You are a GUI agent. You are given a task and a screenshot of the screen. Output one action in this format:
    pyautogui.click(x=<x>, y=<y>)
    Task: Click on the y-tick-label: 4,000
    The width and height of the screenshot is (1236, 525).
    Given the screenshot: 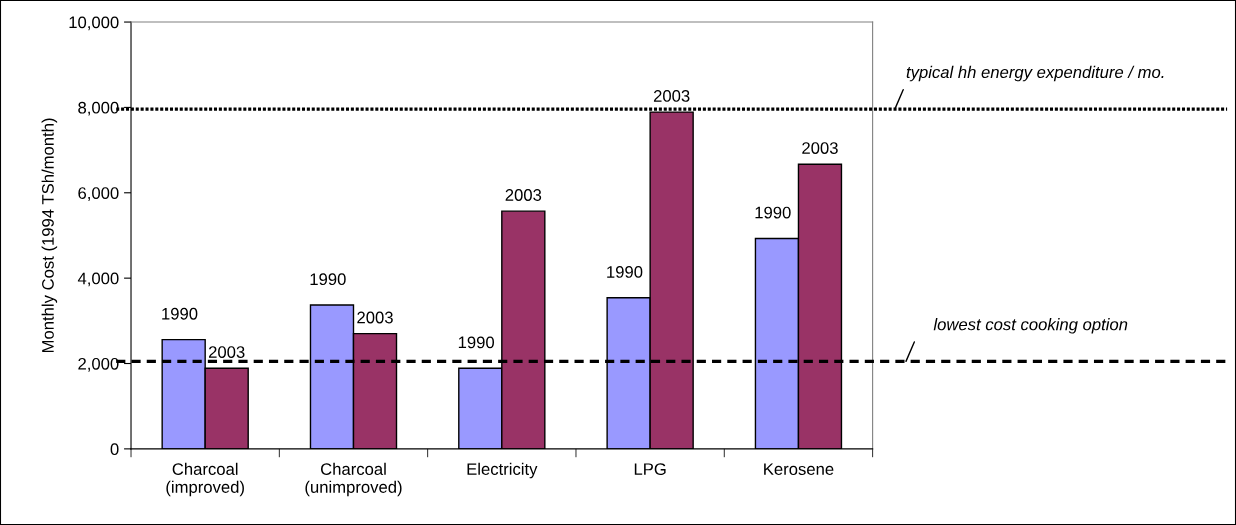 What is the action you would take?
    pyautogui.click(x=98, y=279)
    